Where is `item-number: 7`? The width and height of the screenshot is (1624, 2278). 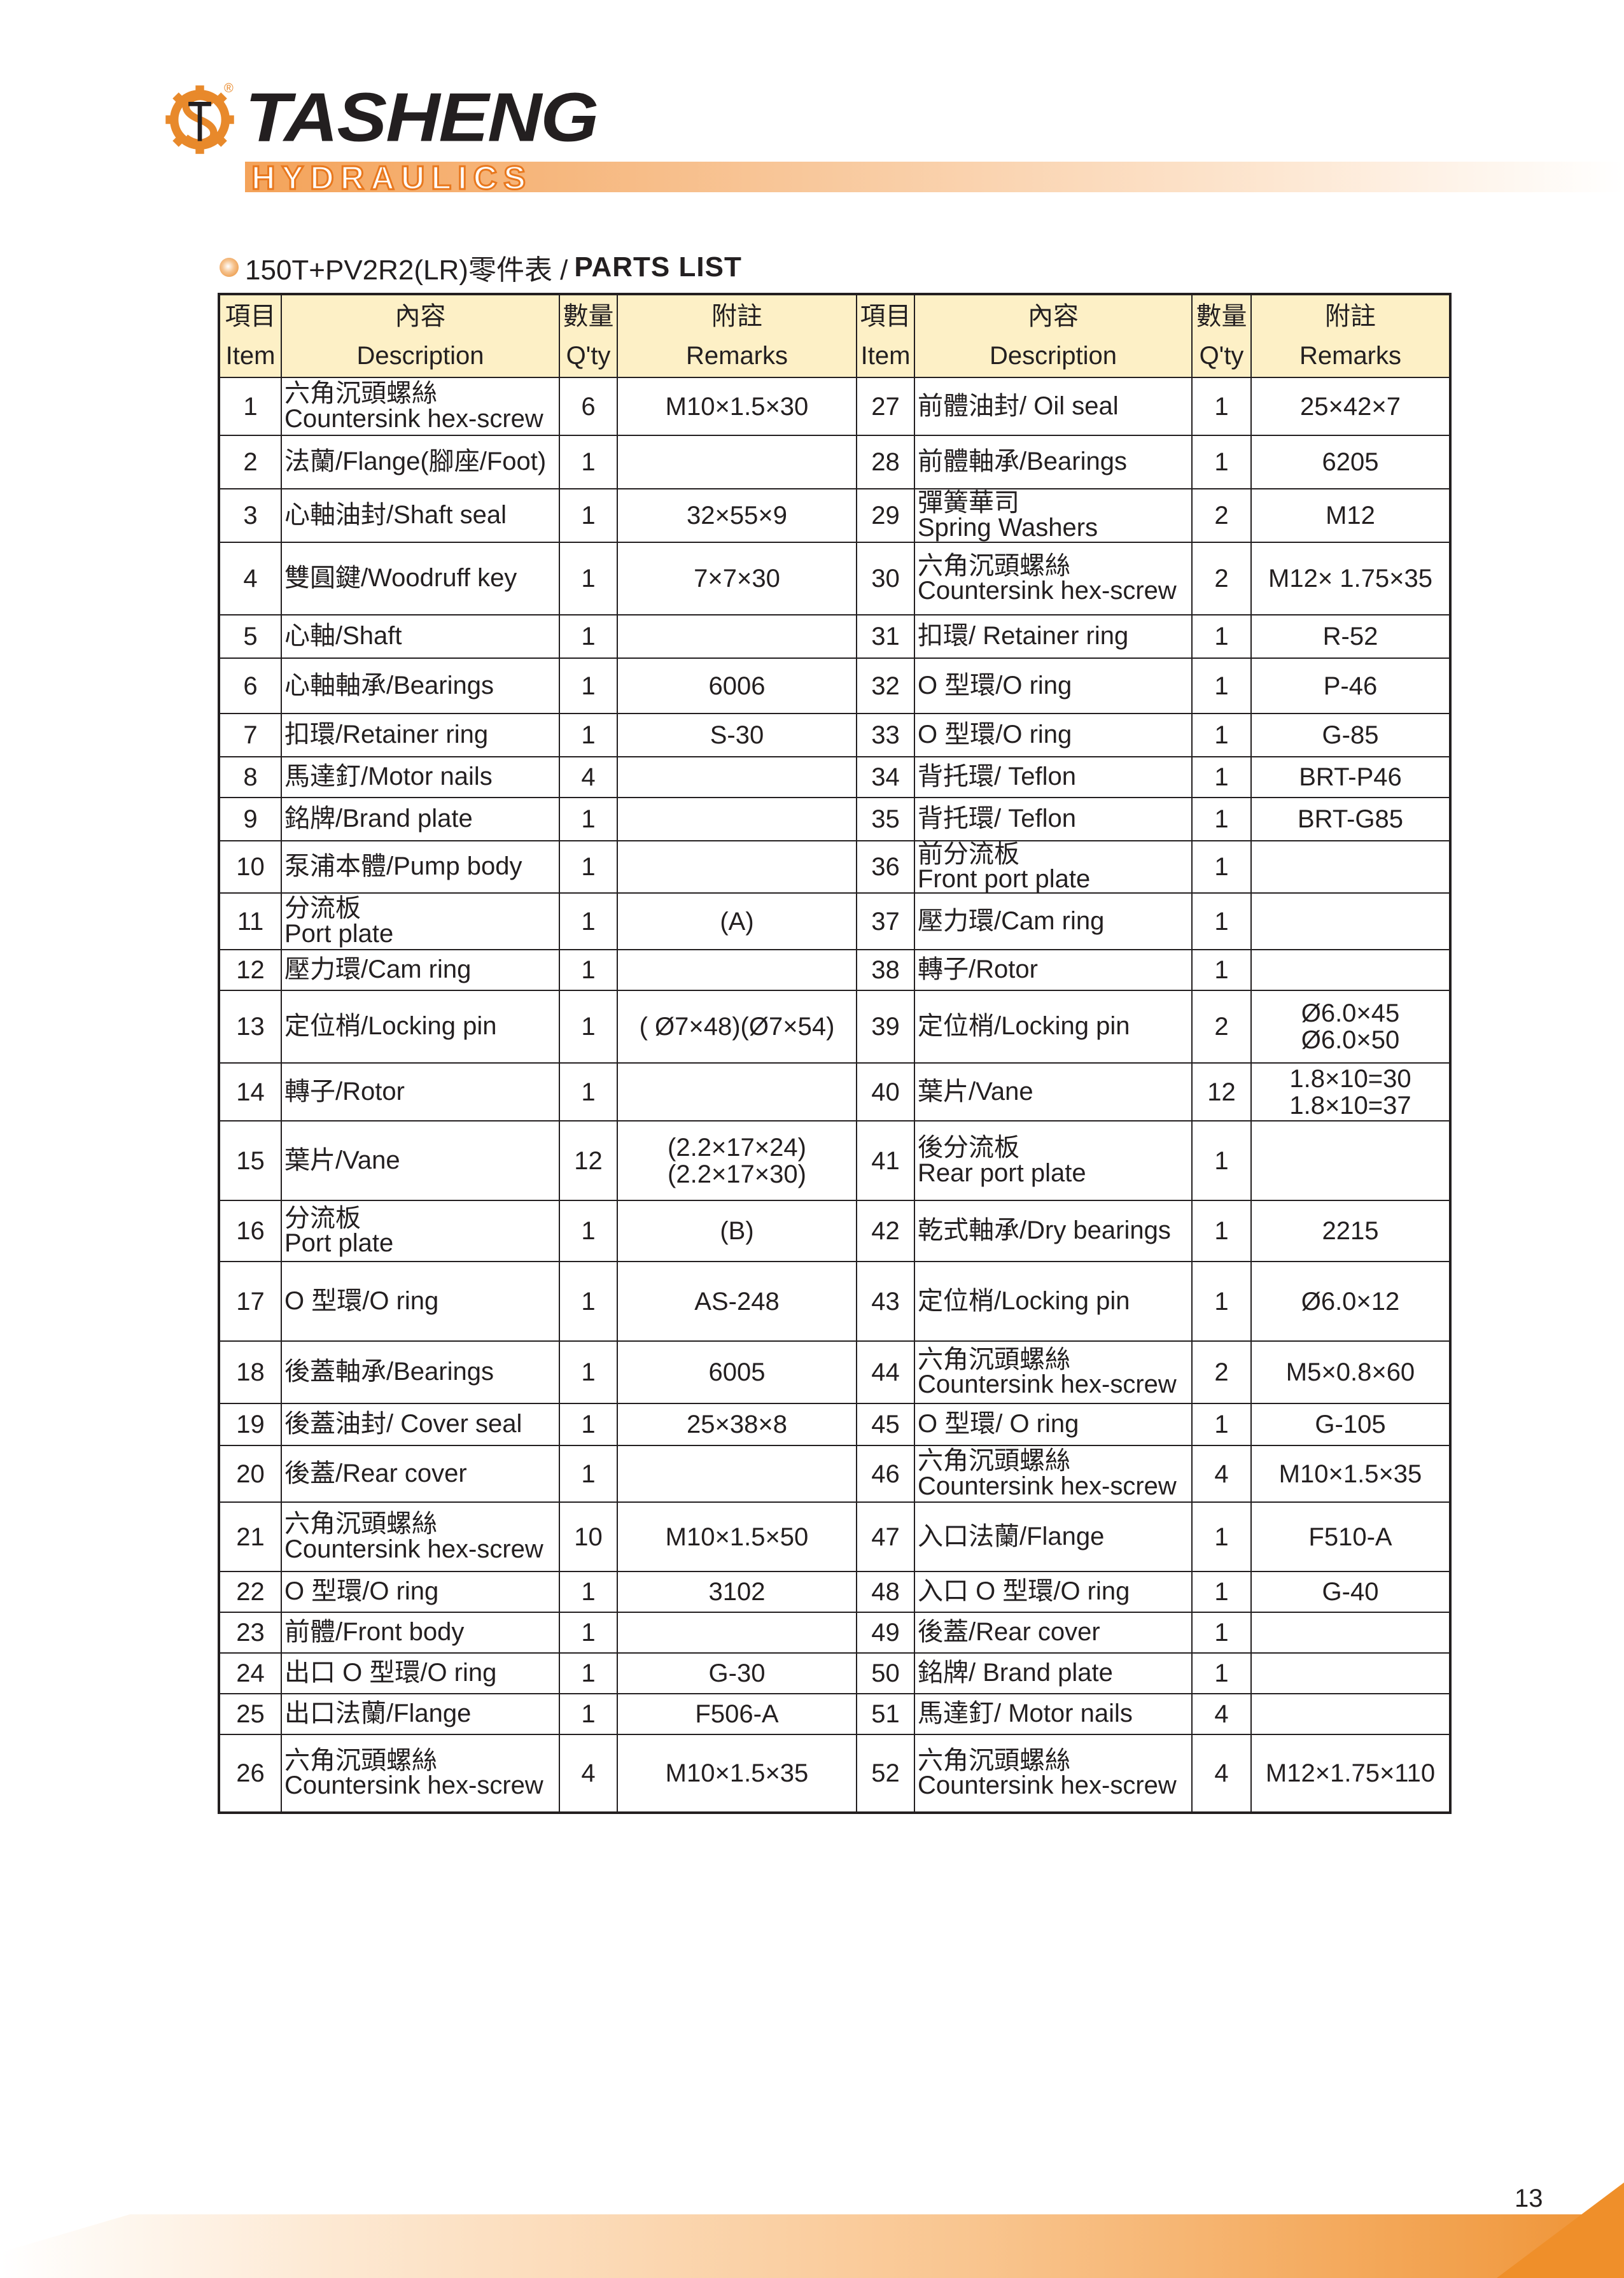
item-number: 7 is located at coordinates (250, 735).